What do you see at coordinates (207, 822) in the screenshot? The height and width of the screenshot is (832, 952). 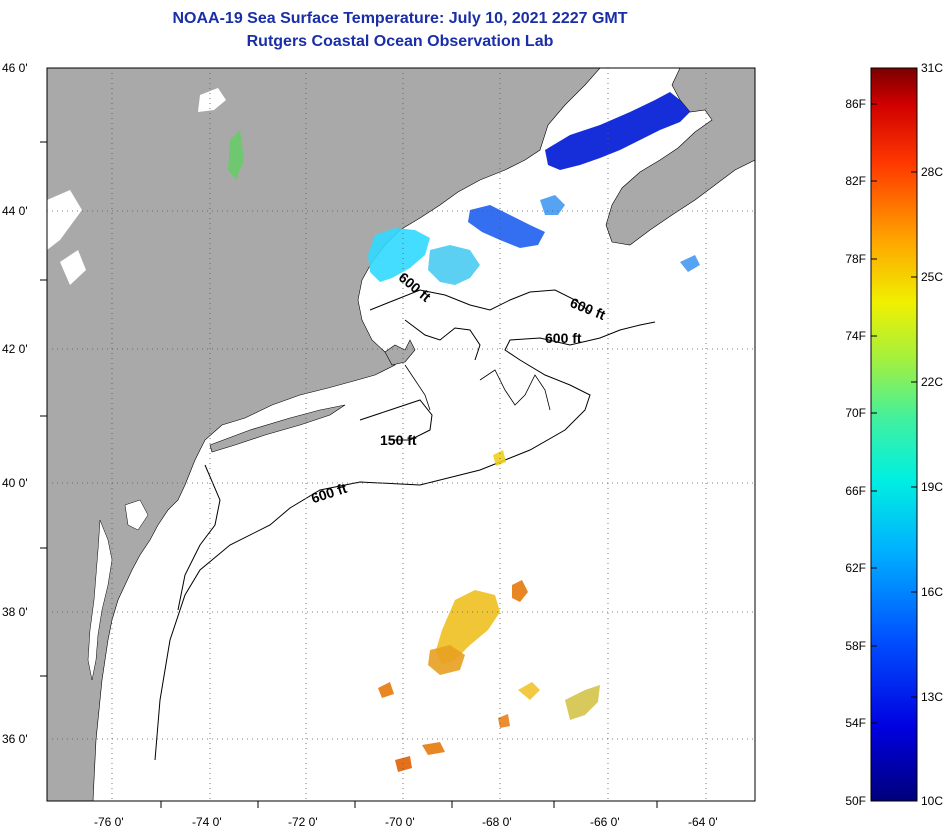 I see `lon-label: -74 0'` at bounding box center [207, 822].